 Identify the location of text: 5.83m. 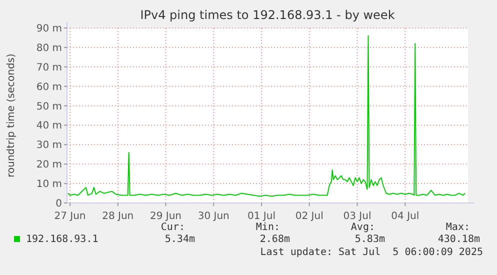
(369, 239).